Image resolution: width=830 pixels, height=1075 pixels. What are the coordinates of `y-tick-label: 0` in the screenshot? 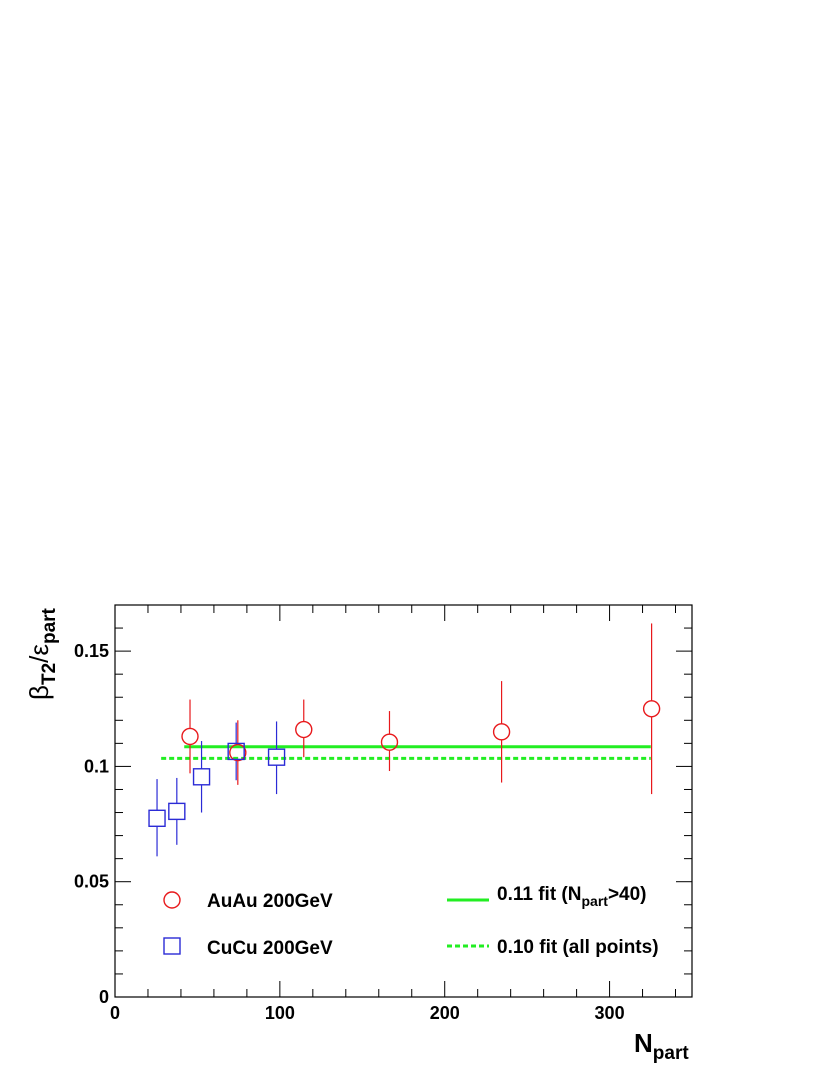 It's located at (104, 997).